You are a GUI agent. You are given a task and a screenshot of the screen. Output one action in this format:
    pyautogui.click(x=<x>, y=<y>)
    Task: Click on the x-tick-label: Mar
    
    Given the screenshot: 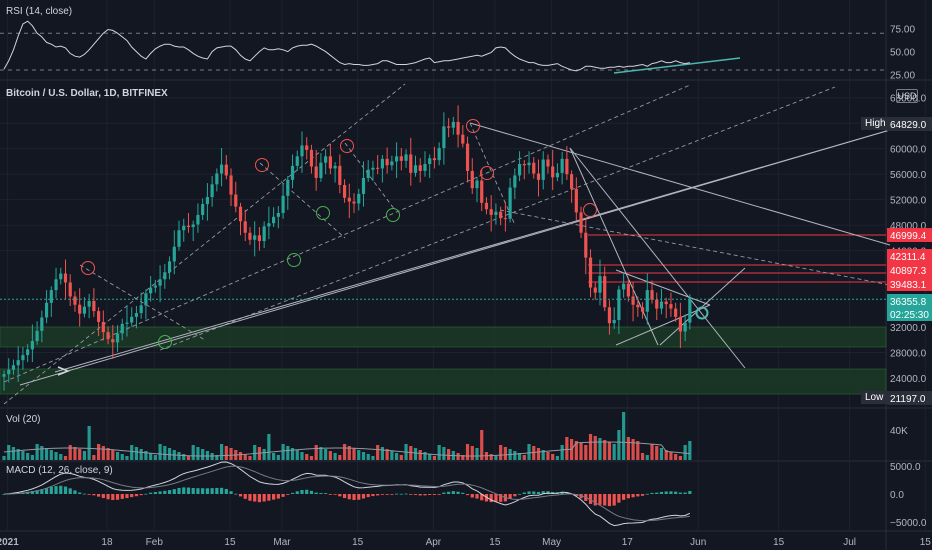 What is the action you would take?
    pyautogui.click(x=282, y=542)
    